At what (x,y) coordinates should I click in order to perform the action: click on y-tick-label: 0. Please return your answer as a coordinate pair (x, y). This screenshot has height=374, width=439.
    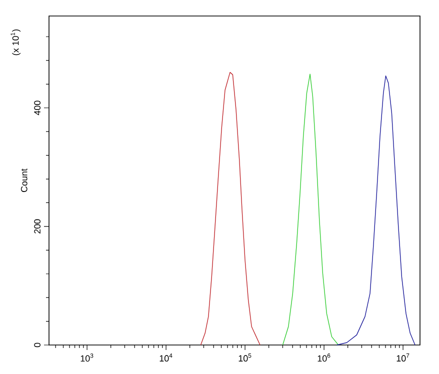
    Looking at the image, I should click on (37, 345).